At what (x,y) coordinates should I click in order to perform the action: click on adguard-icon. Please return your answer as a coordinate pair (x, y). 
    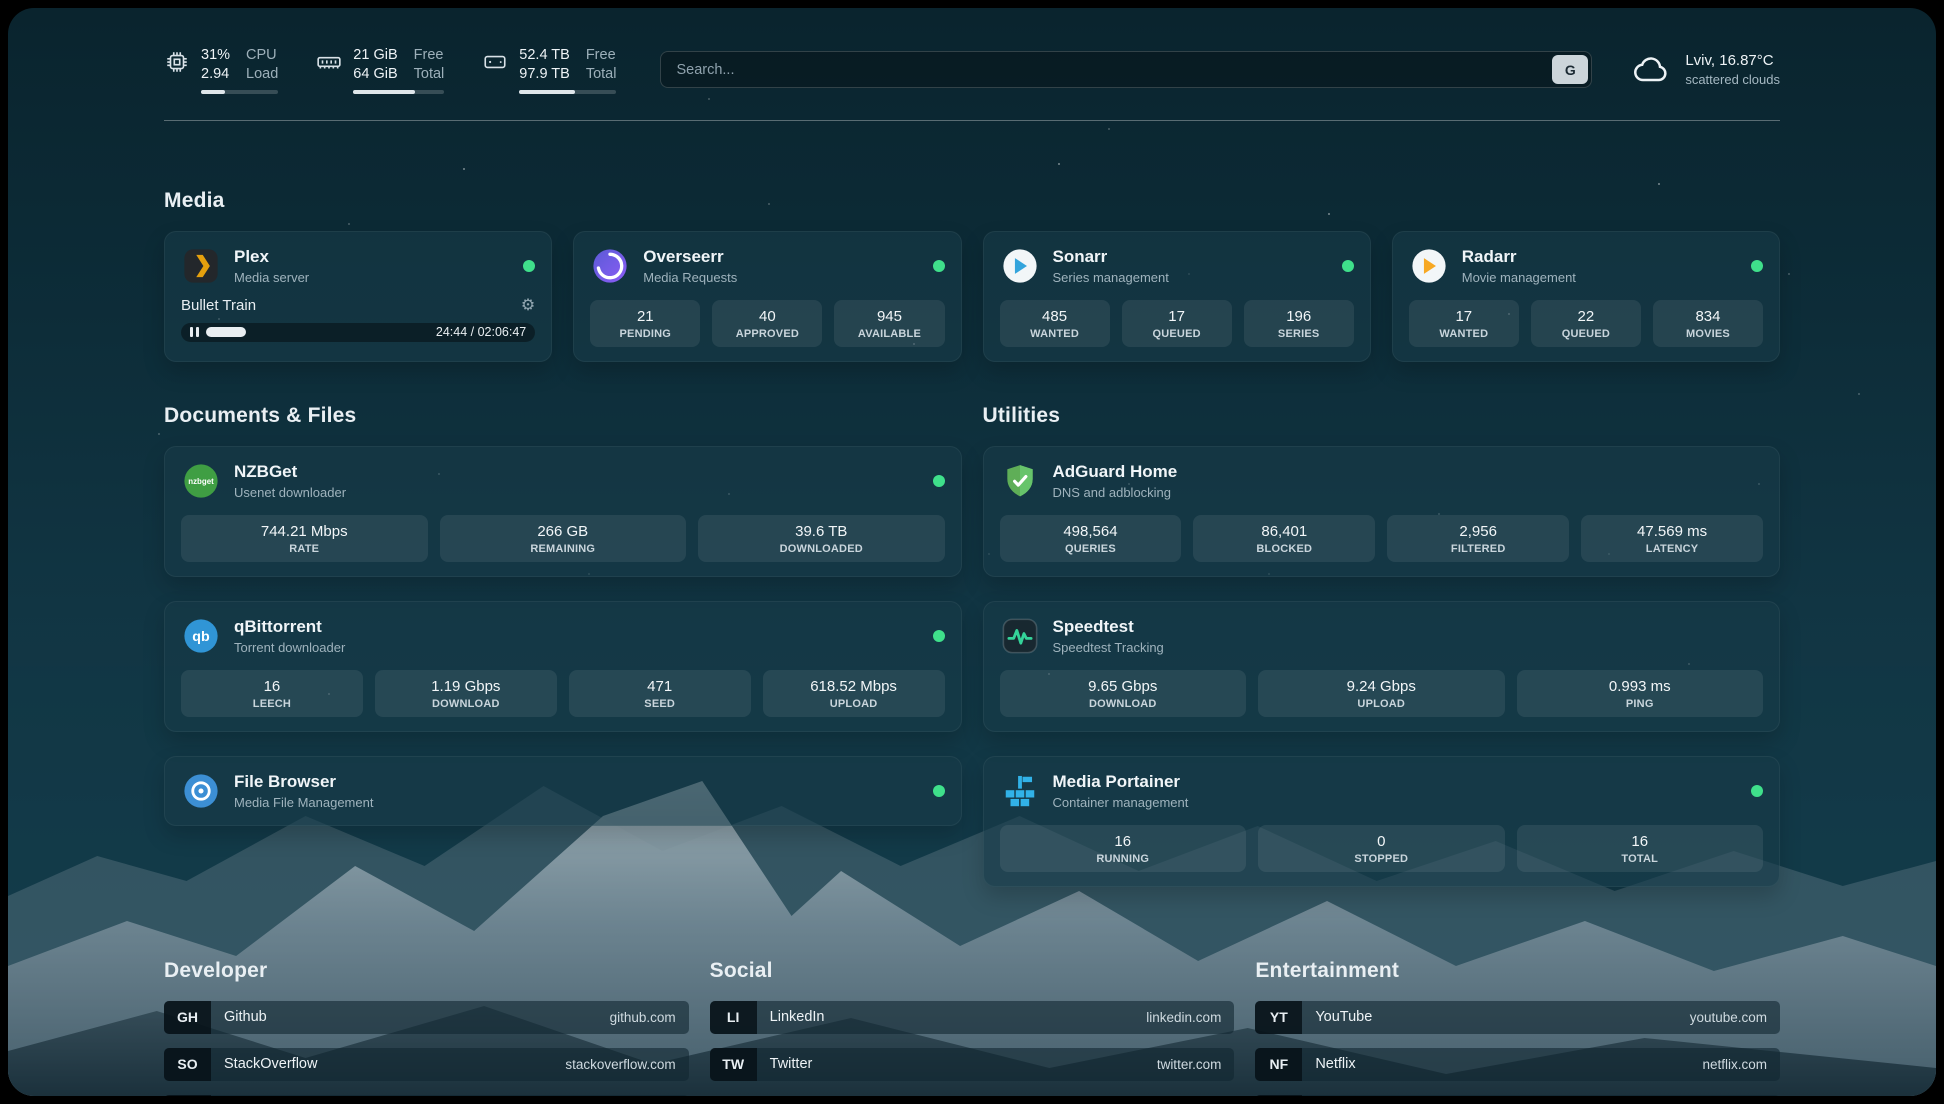
    Looking at the image, I should click on (1020, 481).